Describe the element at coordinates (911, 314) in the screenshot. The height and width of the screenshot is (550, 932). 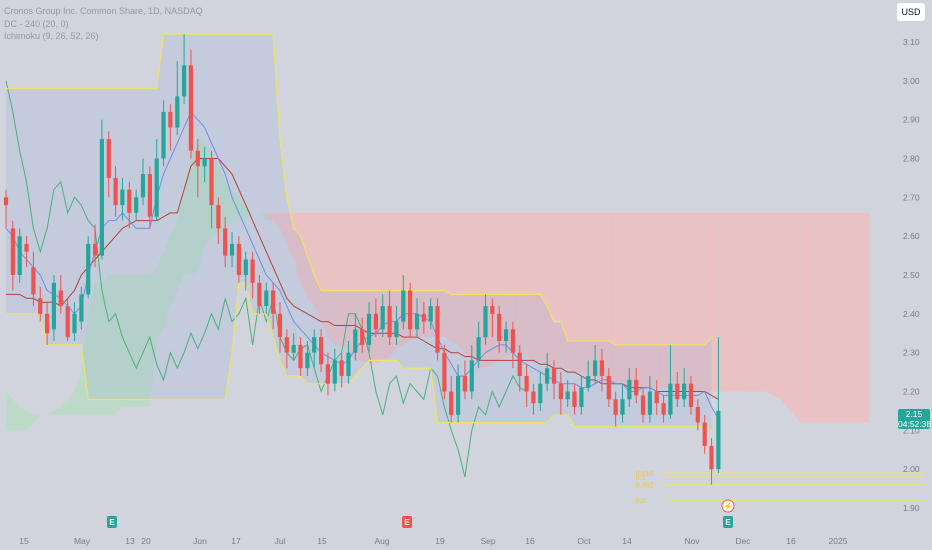
I see `y-tick-label: 2.40` at that location.